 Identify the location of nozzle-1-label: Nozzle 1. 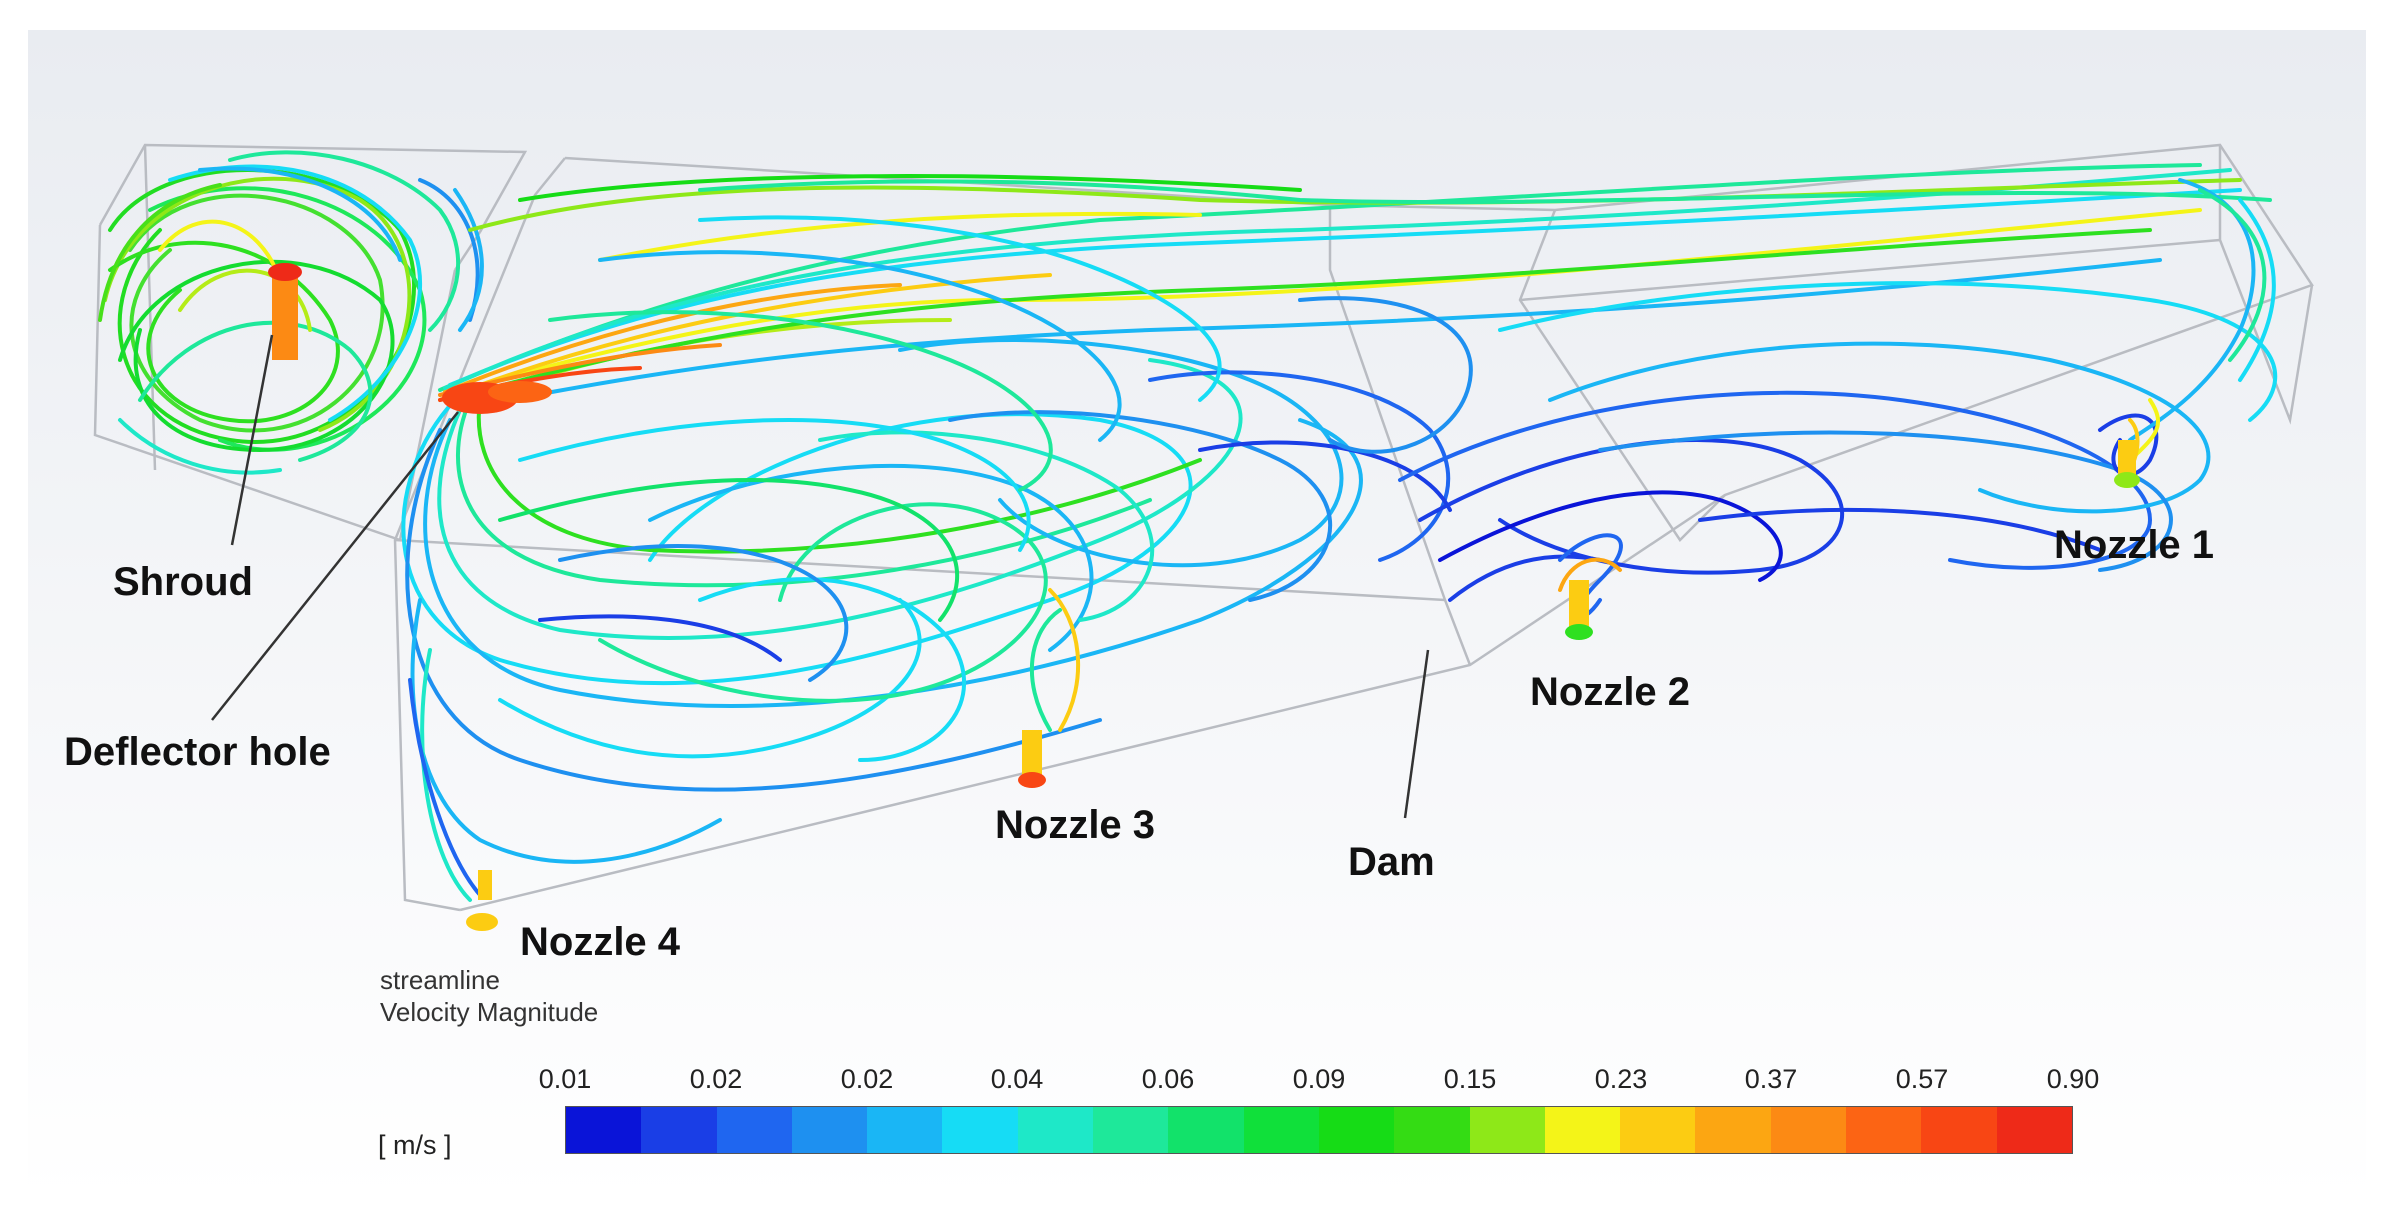
(2134, 545).